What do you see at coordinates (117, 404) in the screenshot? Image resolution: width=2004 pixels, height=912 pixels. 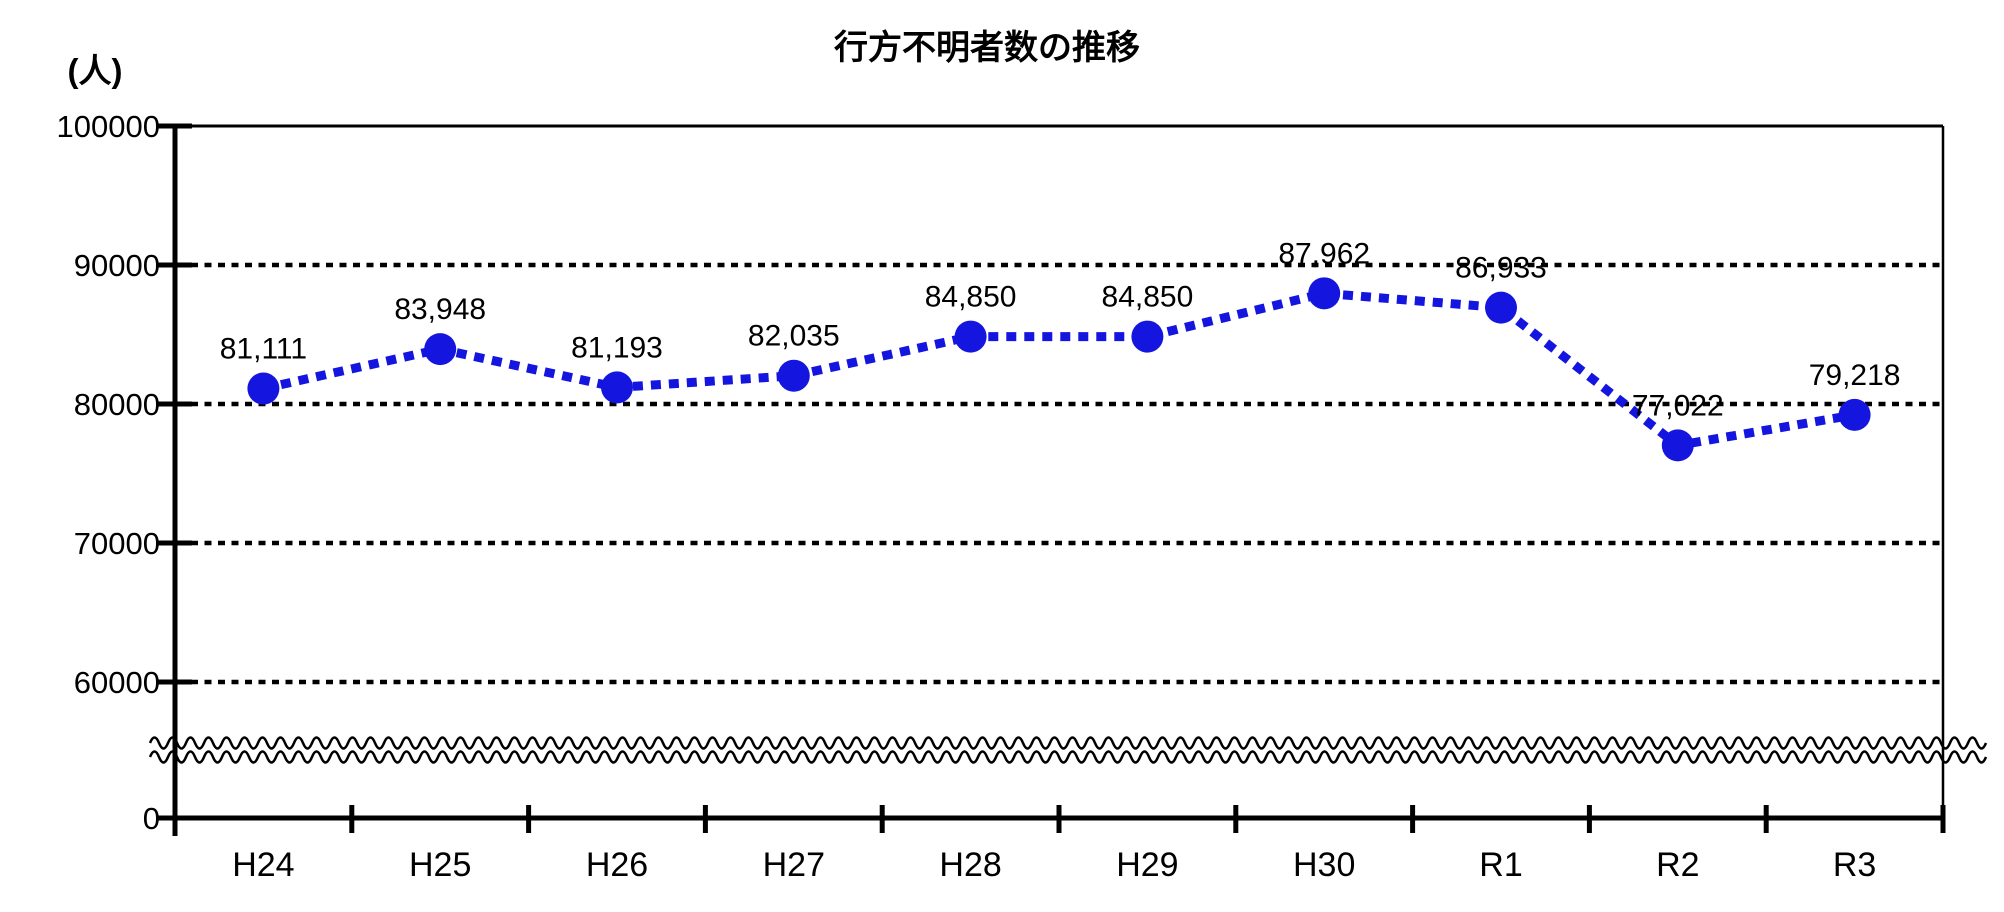 I see `y-tick-label: 80000` at bounding box center [117, 404].